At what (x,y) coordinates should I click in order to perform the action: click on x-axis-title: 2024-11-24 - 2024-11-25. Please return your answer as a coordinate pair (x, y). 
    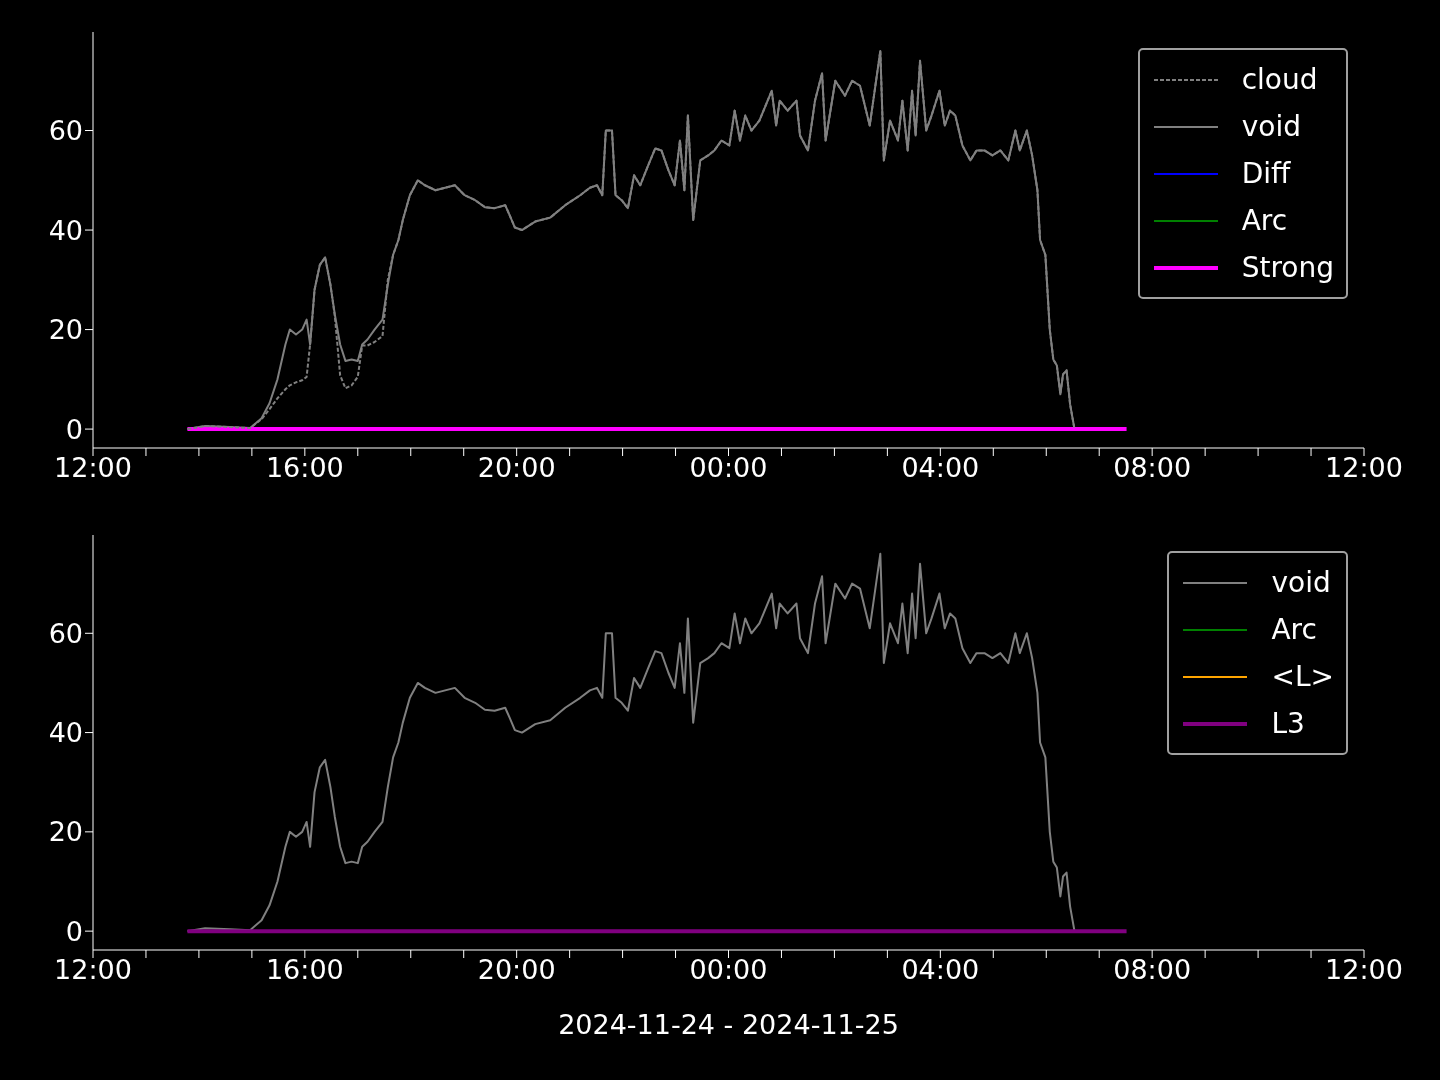
    Looking at the image, I should click on (728, 1024).